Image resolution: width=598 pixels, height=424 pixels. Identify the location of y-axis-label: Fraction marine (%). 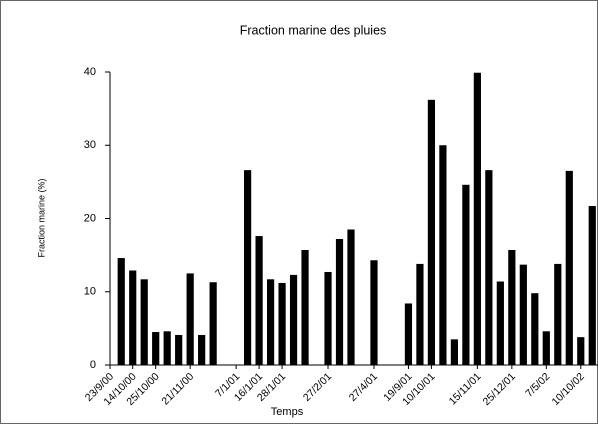
(41, 217).